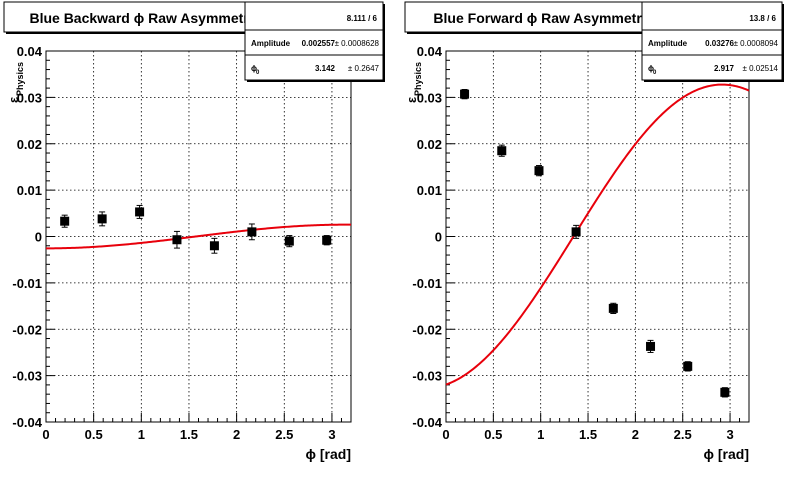 The width and height of the screenshot is (796, 477). I want to click on stats-chi2: 8.111 / 6, so click(362, 18).